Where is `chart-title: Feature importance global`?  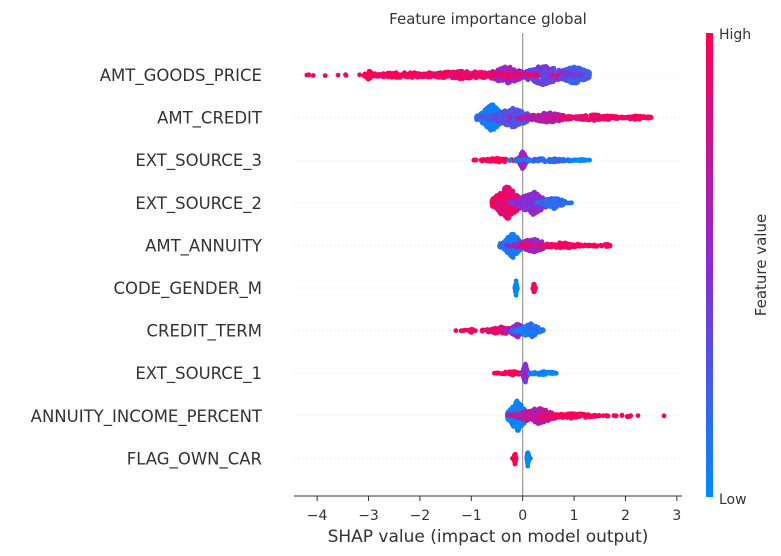 chart-title: Feature importance global is located at coordinates (488, 19).